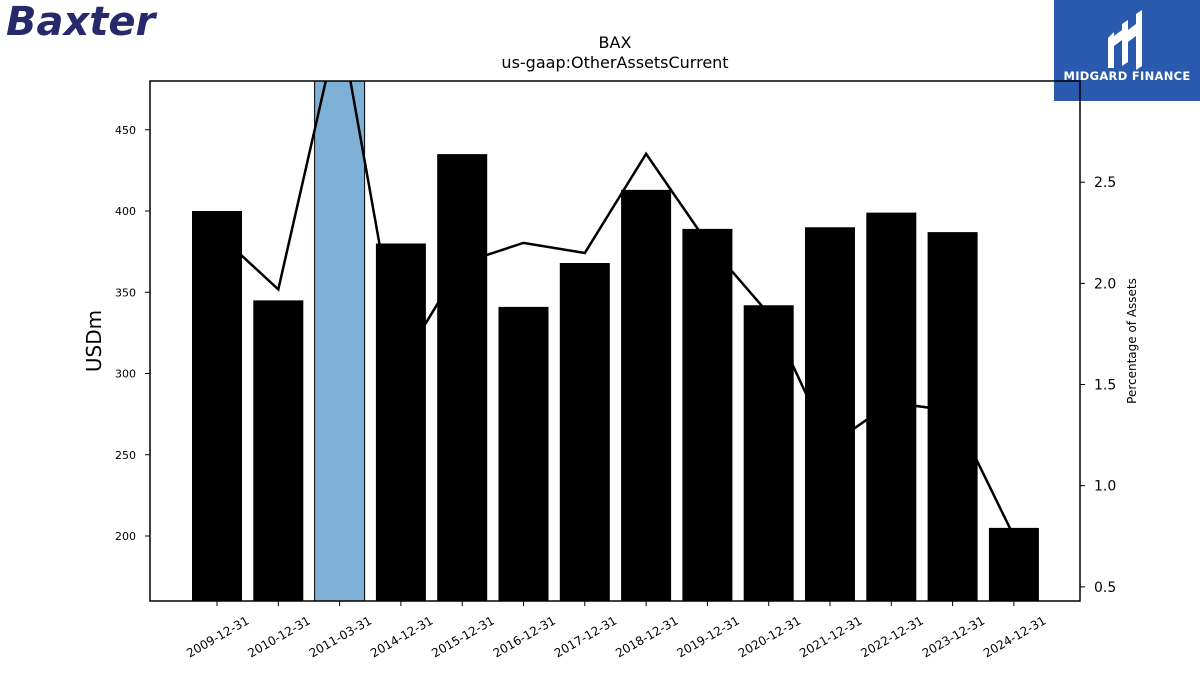  I want to click on x-tick-label-2010-12-31: 2010-12-31, so click(278, 636).